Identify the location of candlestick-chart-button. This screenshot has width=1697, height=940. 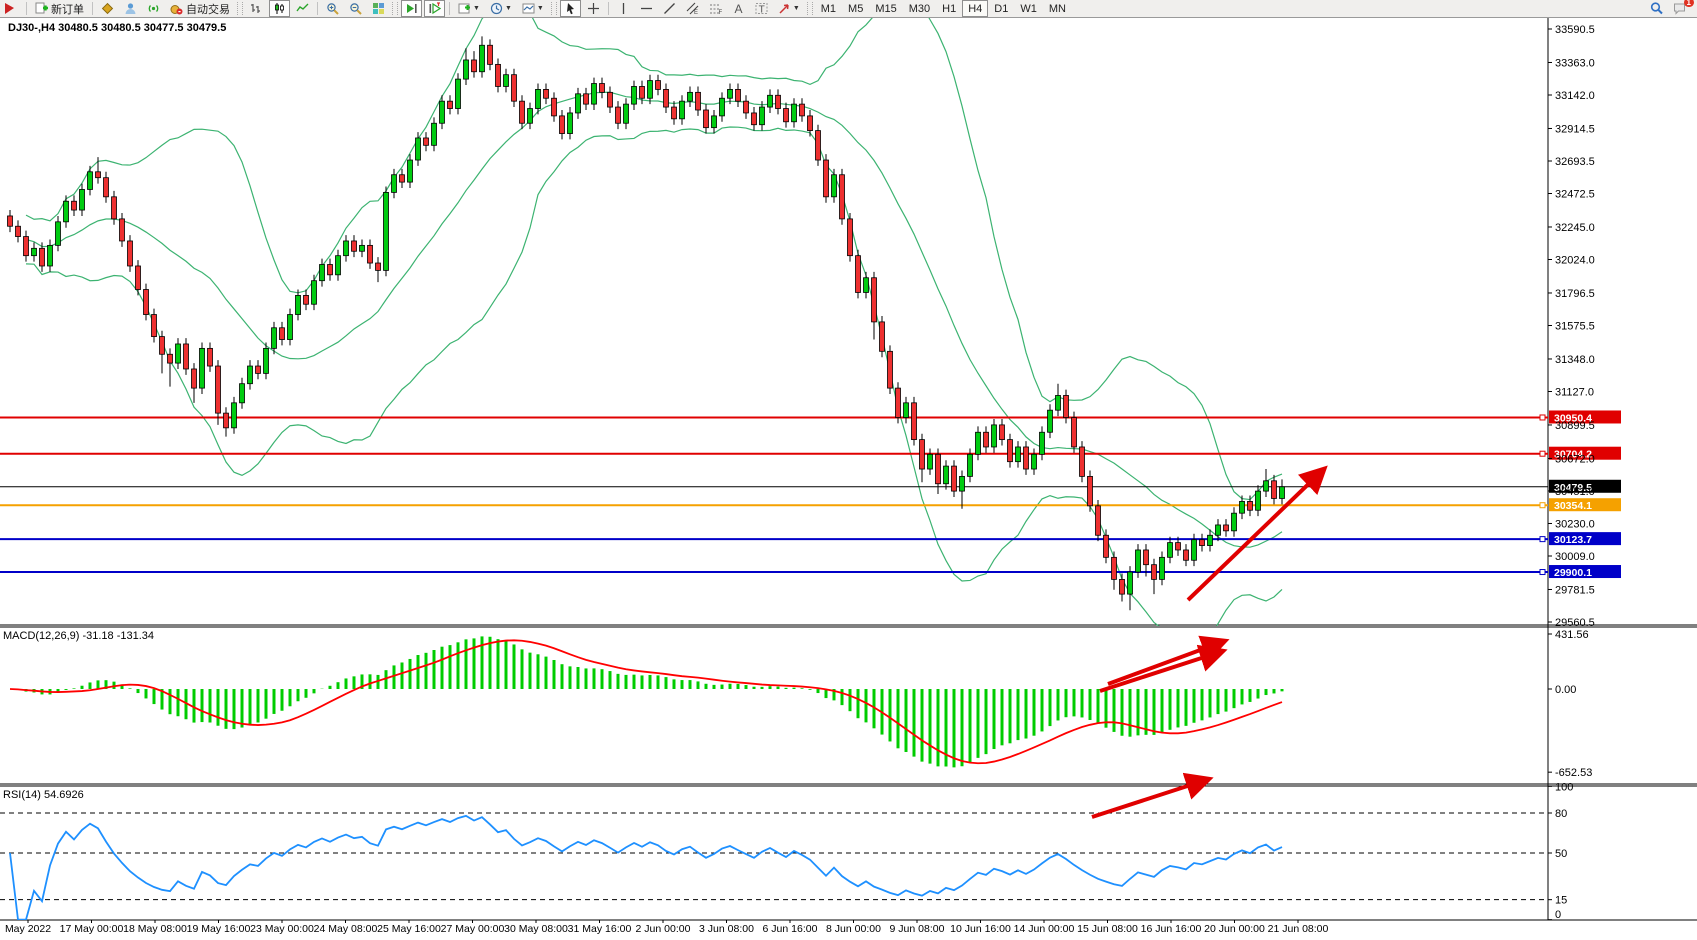
(279, 8).